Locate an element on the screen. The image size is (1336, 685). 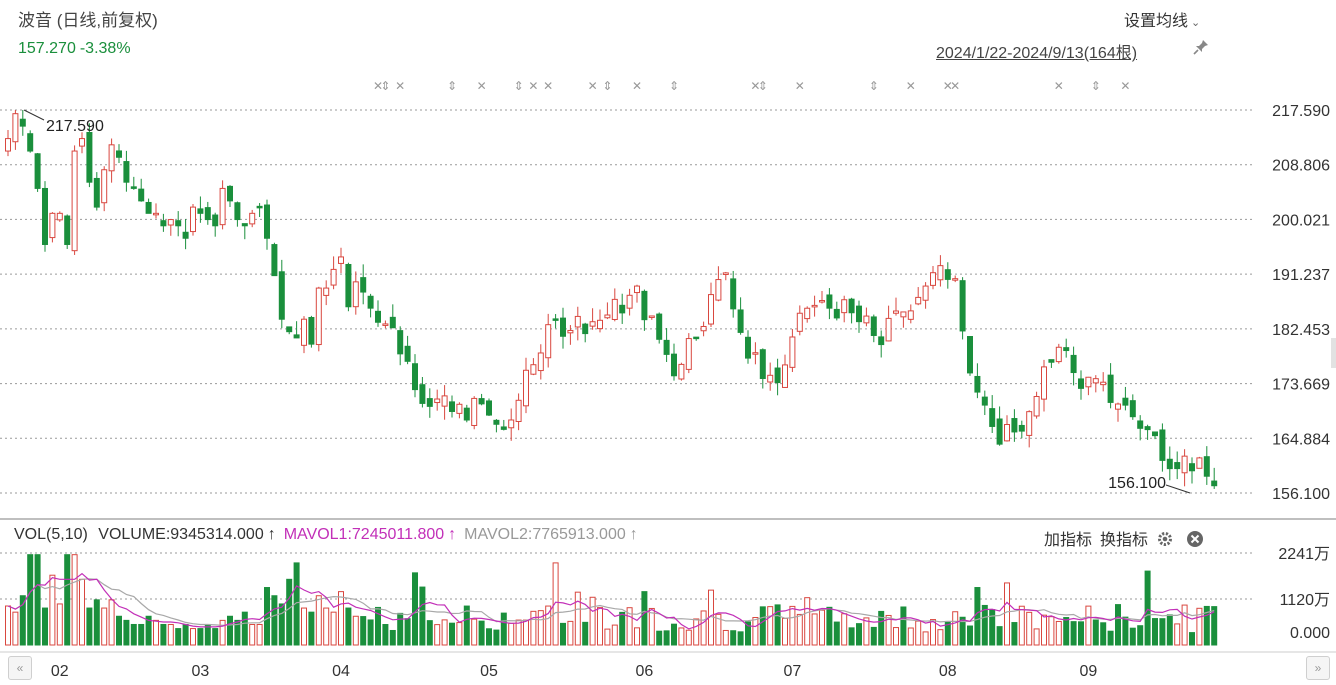
month-label: 09 is located at coordinates (1089, 671).